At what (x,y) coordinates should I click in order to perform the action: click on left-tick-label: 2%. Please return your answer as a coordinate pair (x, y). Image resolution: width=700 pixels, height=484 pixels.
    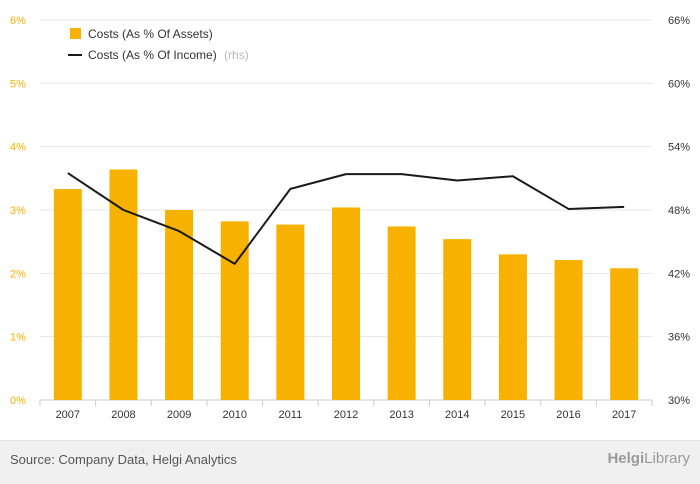
    Looking at the image, I should click on (18, 274).